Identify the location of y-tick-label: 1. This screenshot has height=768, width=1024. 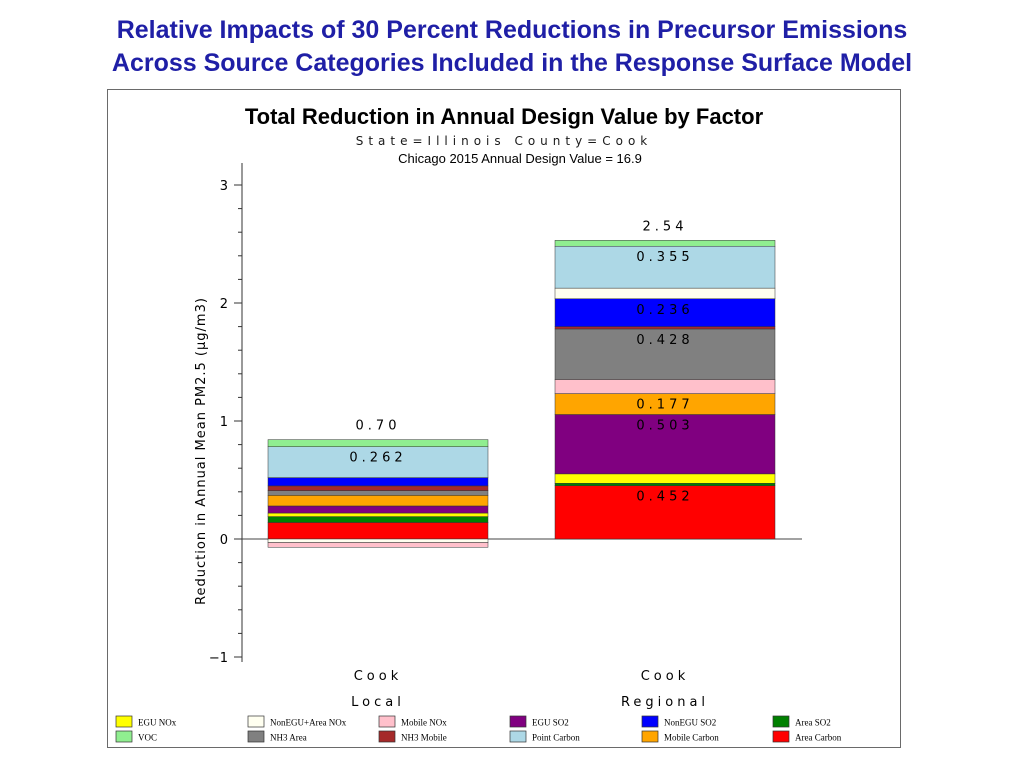
(224, 422).